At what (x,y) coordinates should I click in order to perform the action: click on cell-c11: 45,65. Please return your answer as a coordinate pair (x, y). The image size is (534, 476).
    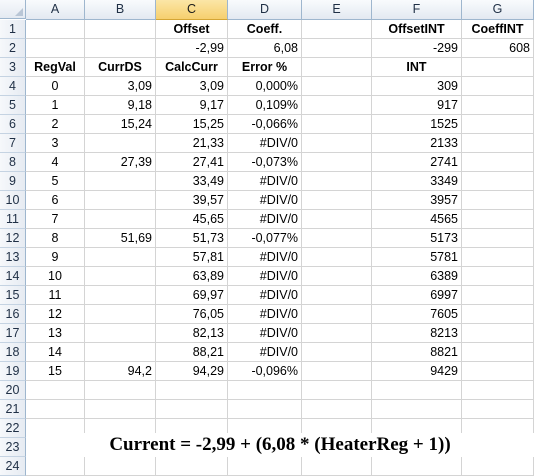
    Looking at the image, I should click on (192, 219).